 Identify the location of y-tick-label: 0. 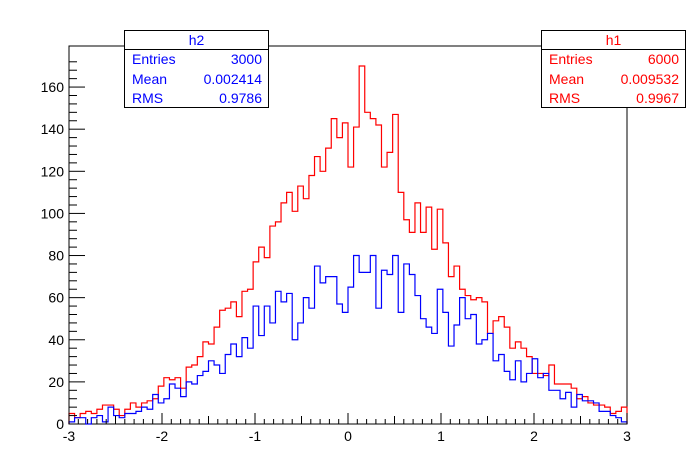
(60, 424).